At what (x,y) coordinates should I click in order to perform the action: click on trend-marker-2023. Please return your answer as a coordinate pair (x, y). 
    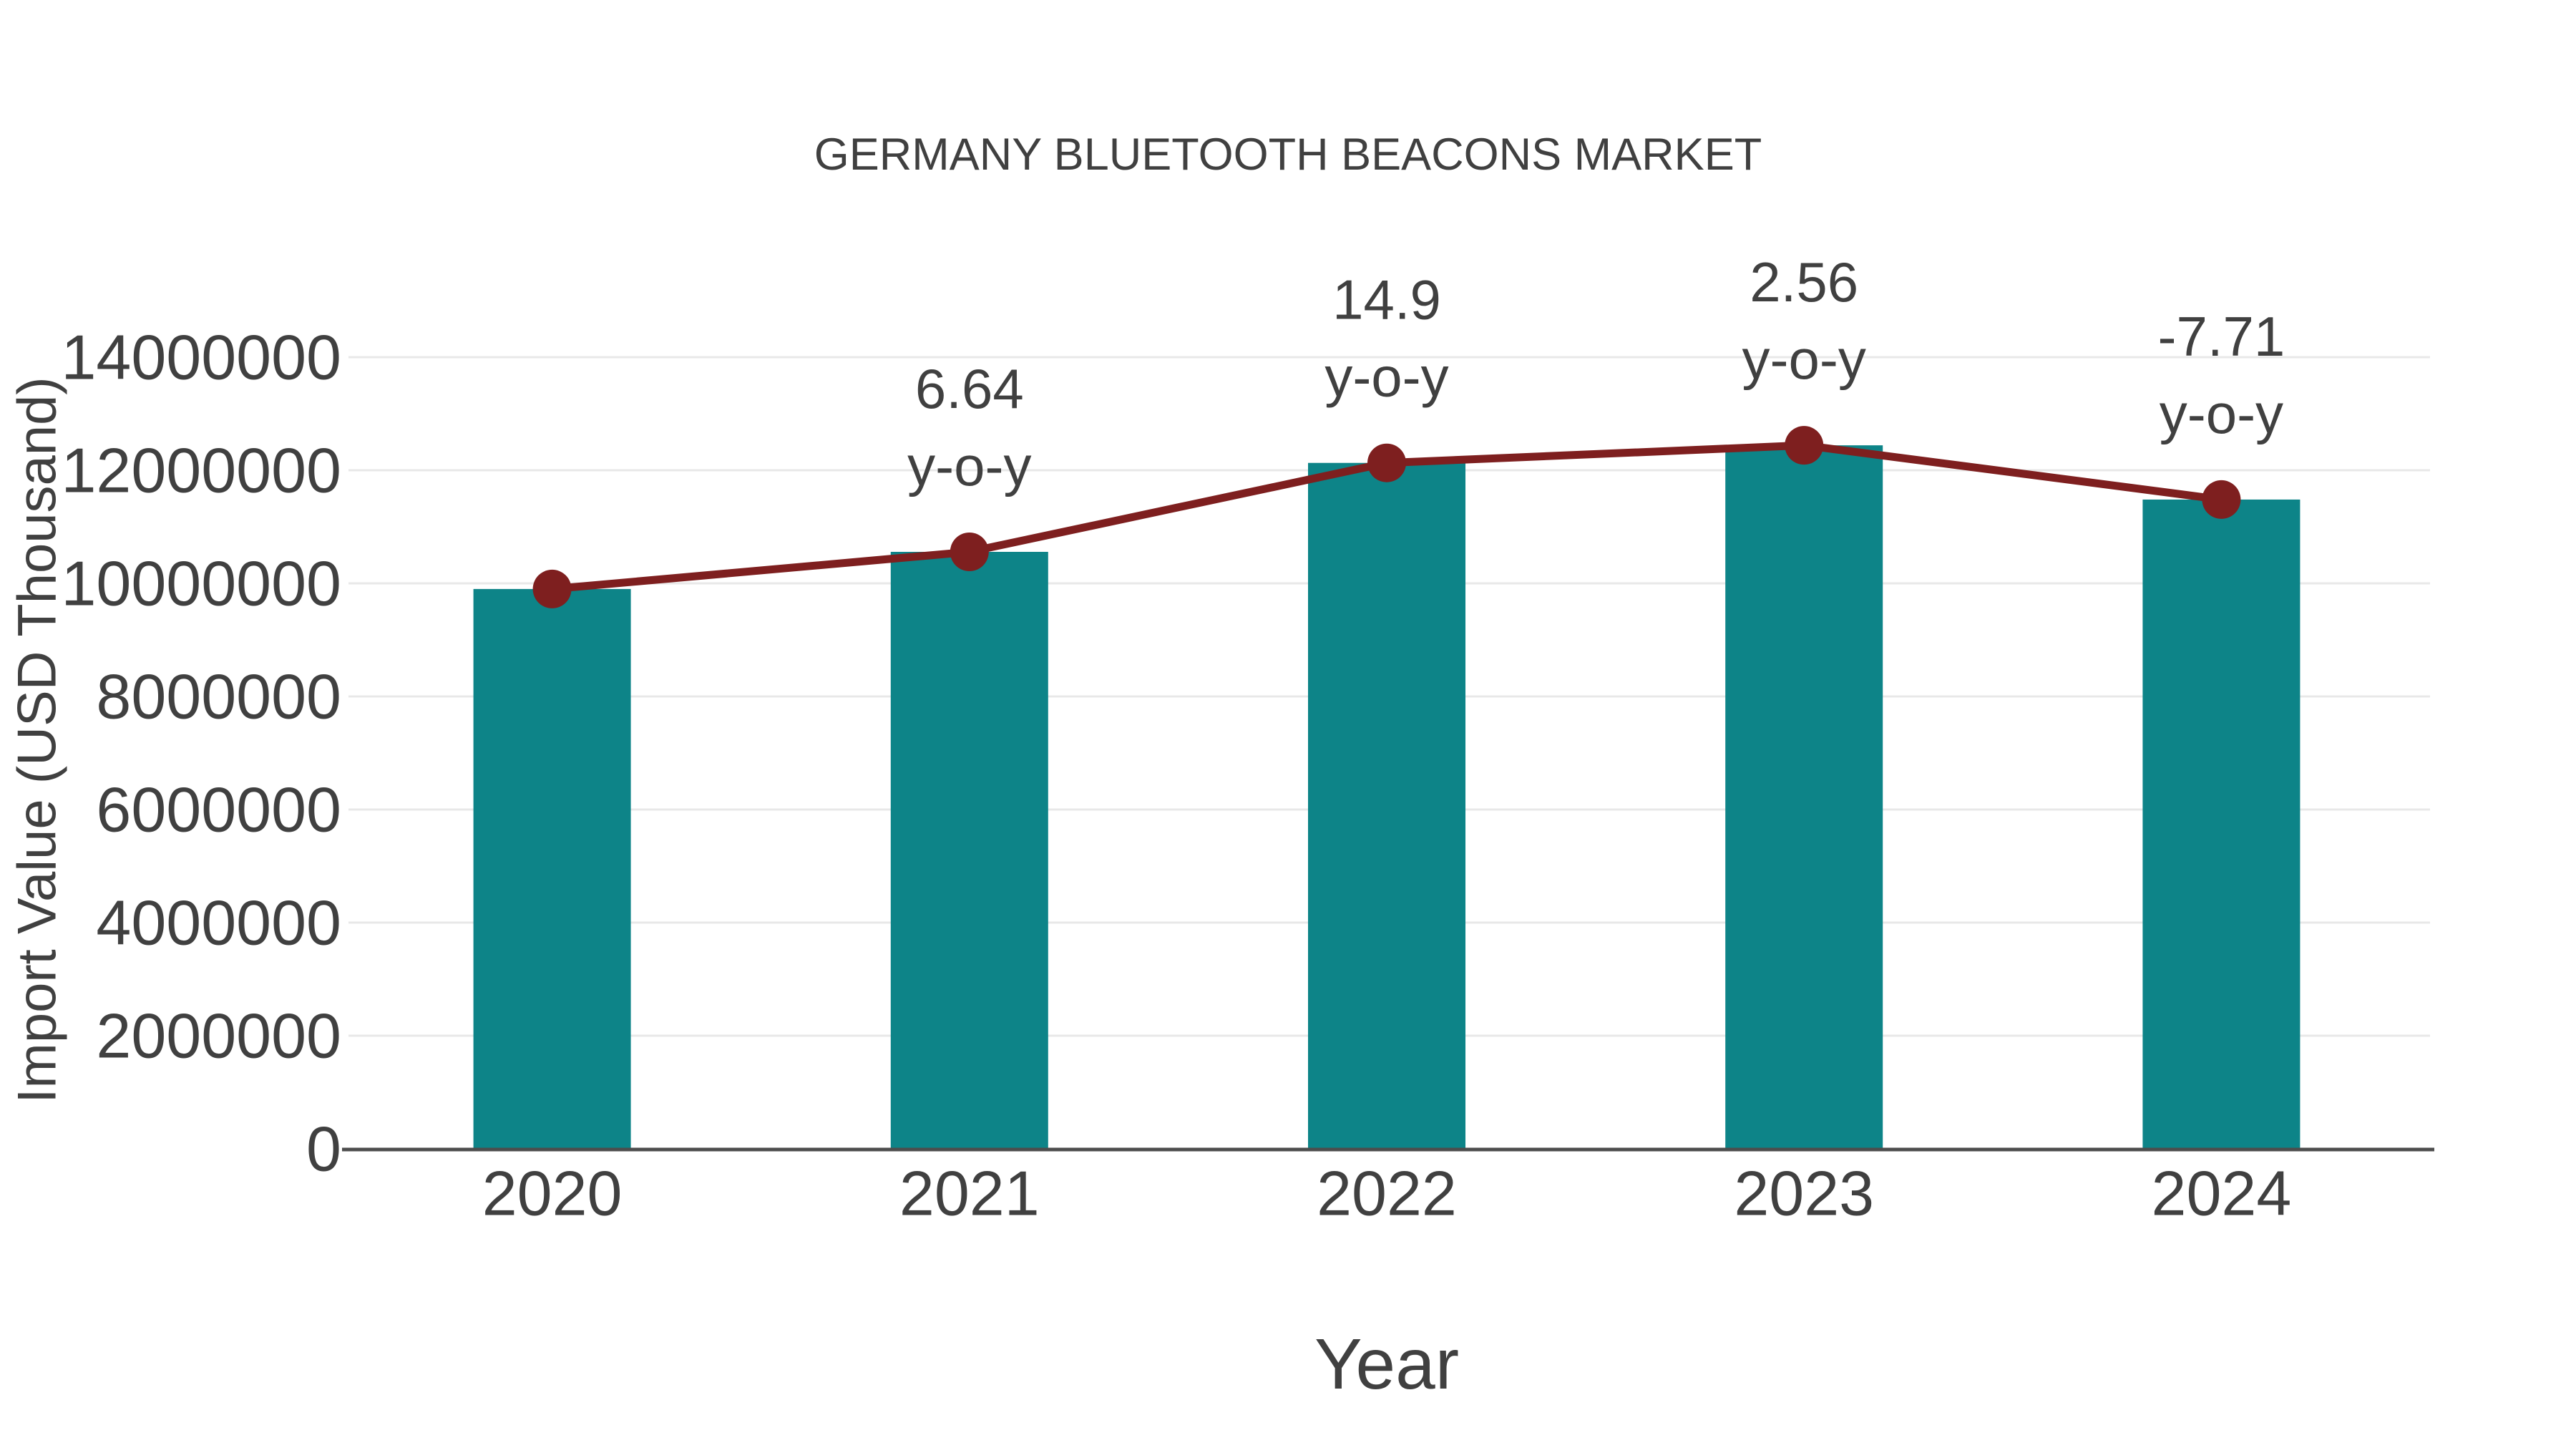
    Looking at the image, I should click on (1804, 445).